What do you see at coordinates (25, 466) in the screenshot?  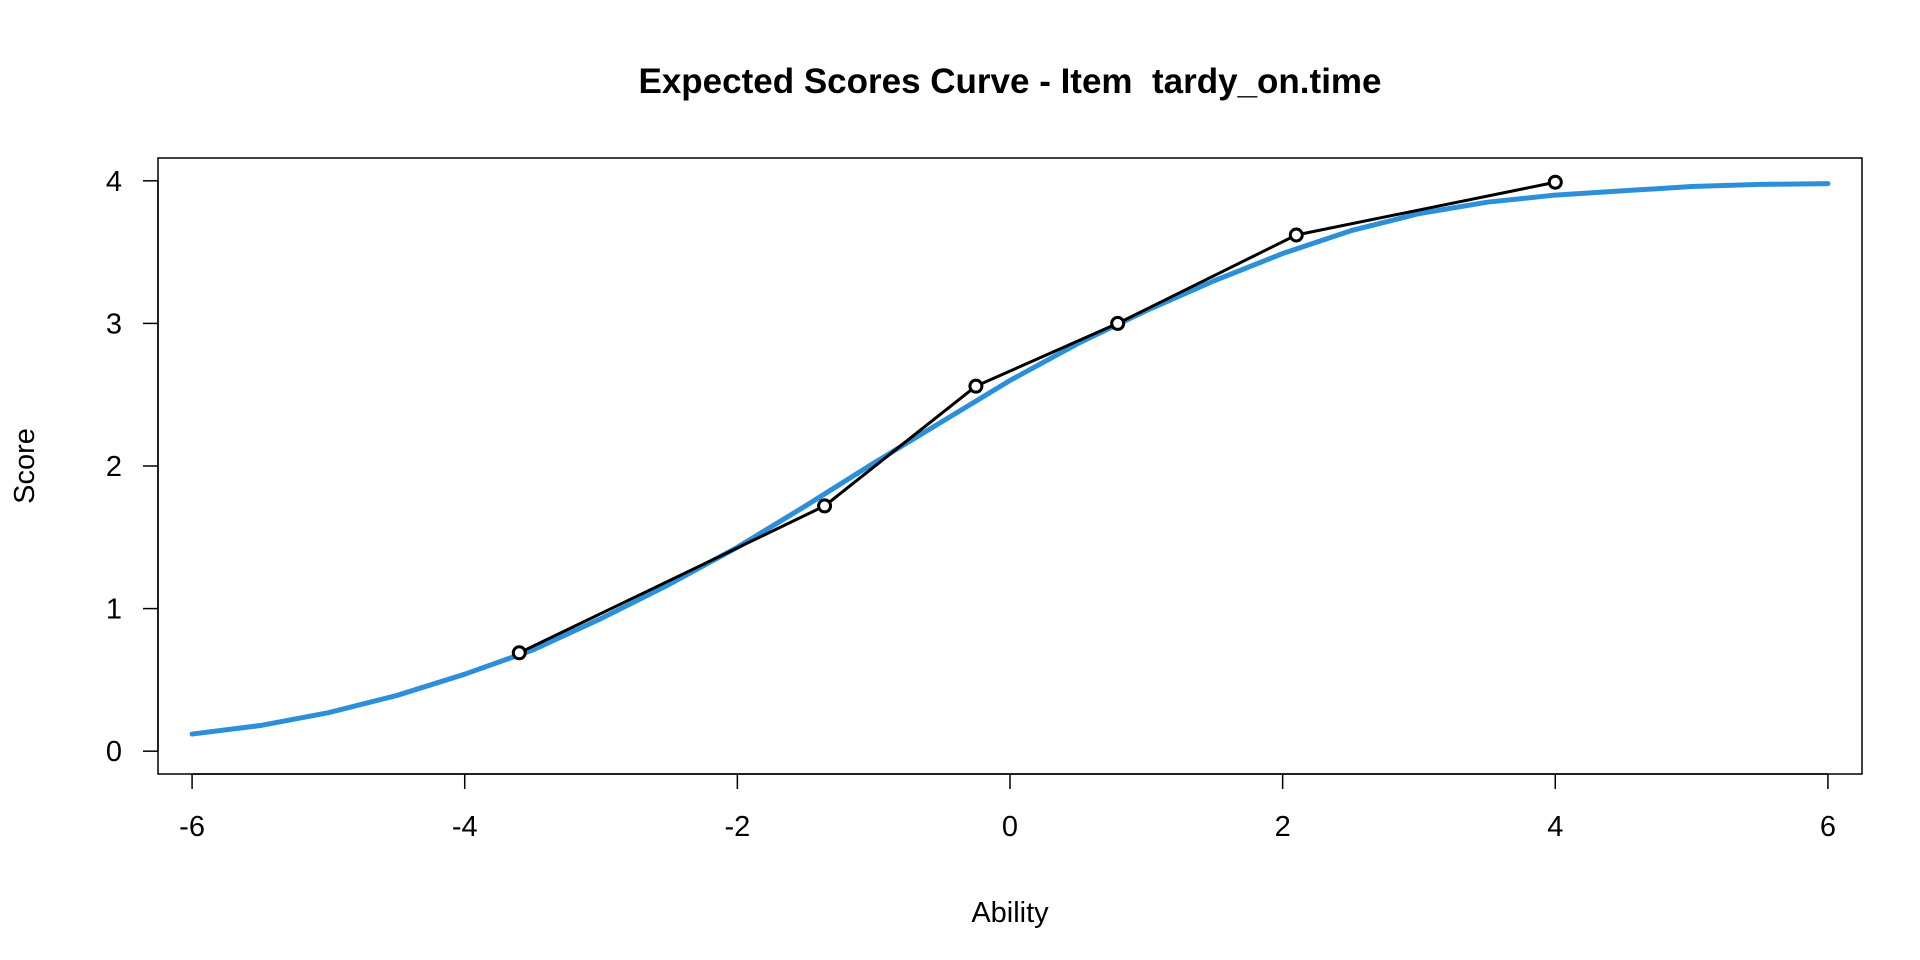 I see `y-axis-label: Score` at bounding box center [25, 466].